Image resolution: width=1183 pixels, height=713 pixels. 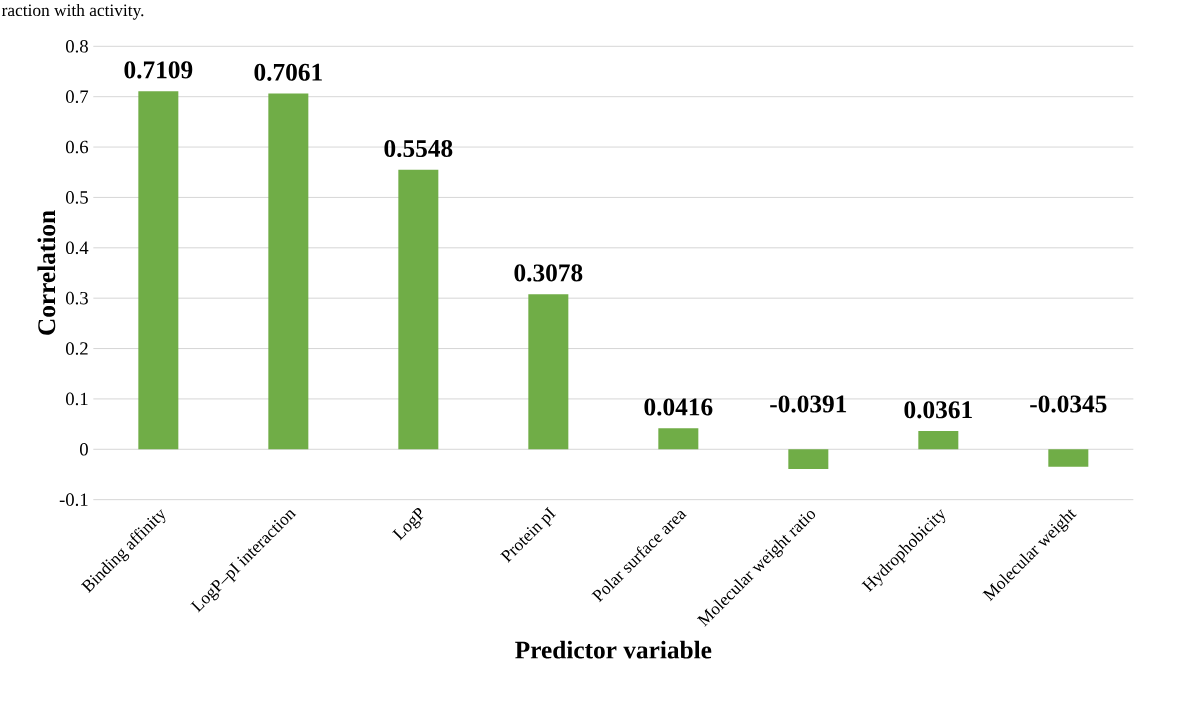 What do you see at coordinates (77, 97) in the screenshot?
I see `y-tick-label: 0.7` at bounding box center [77, 97].